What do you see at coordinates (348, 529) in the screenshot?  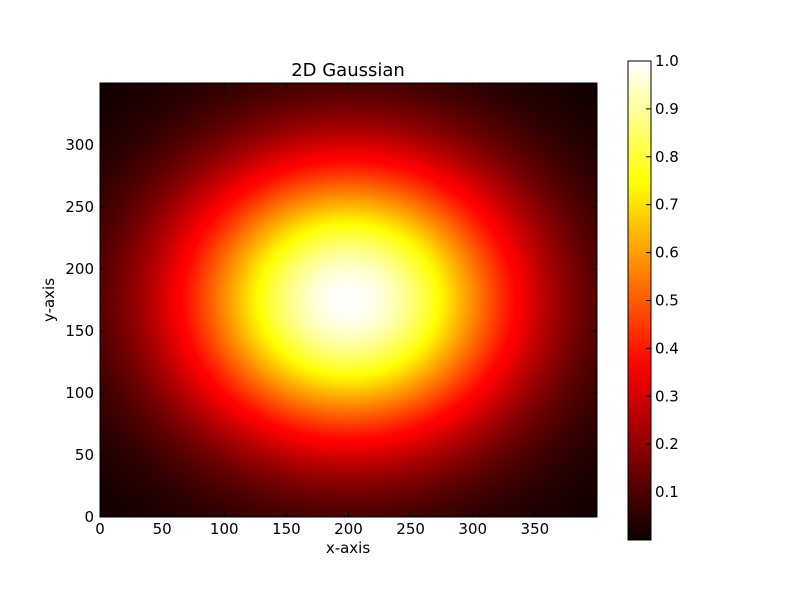 I see `x-tick-label: 200` at bounding box center [348, 529].